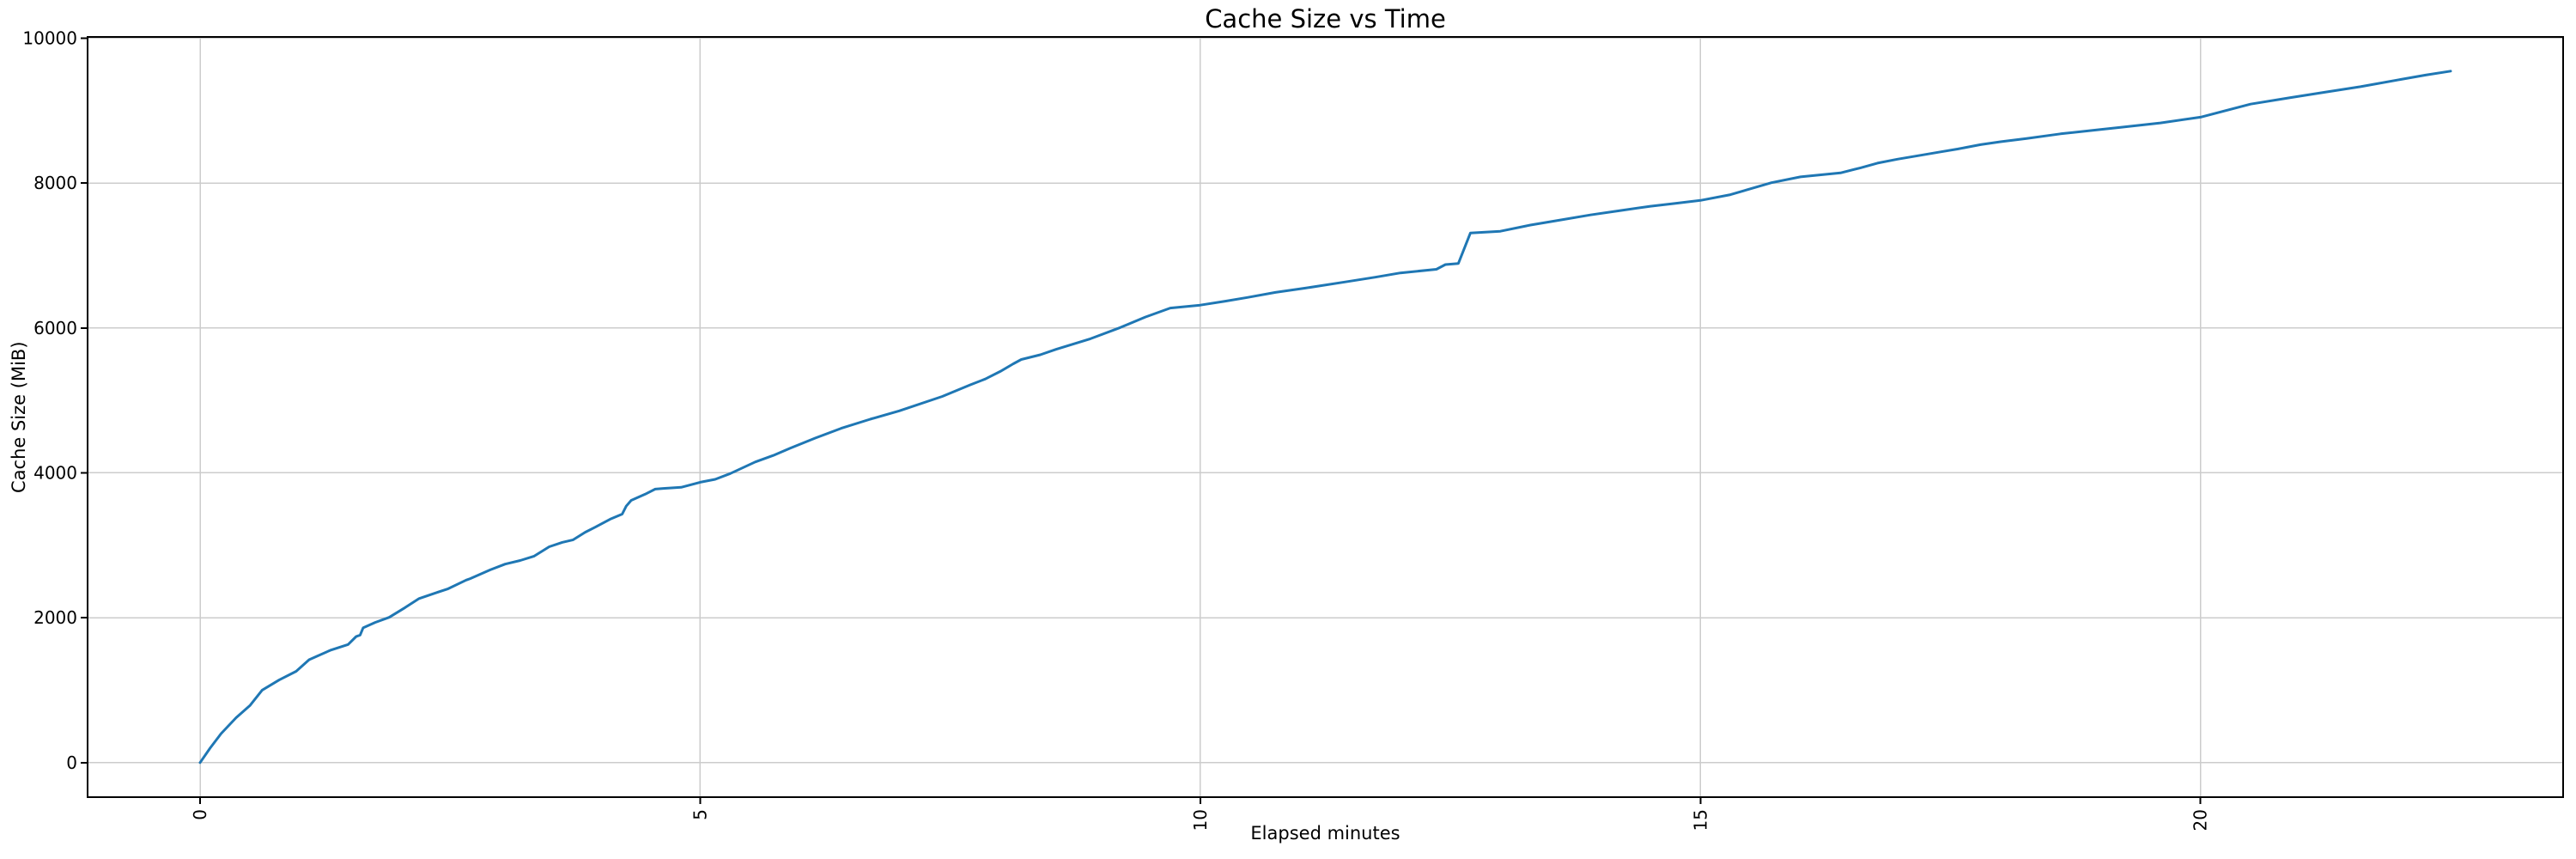  What do you see at coordinates (1700, 820) in the screenshot?
I see `x-tick-label: 15` at bounding box center [1700, 820].